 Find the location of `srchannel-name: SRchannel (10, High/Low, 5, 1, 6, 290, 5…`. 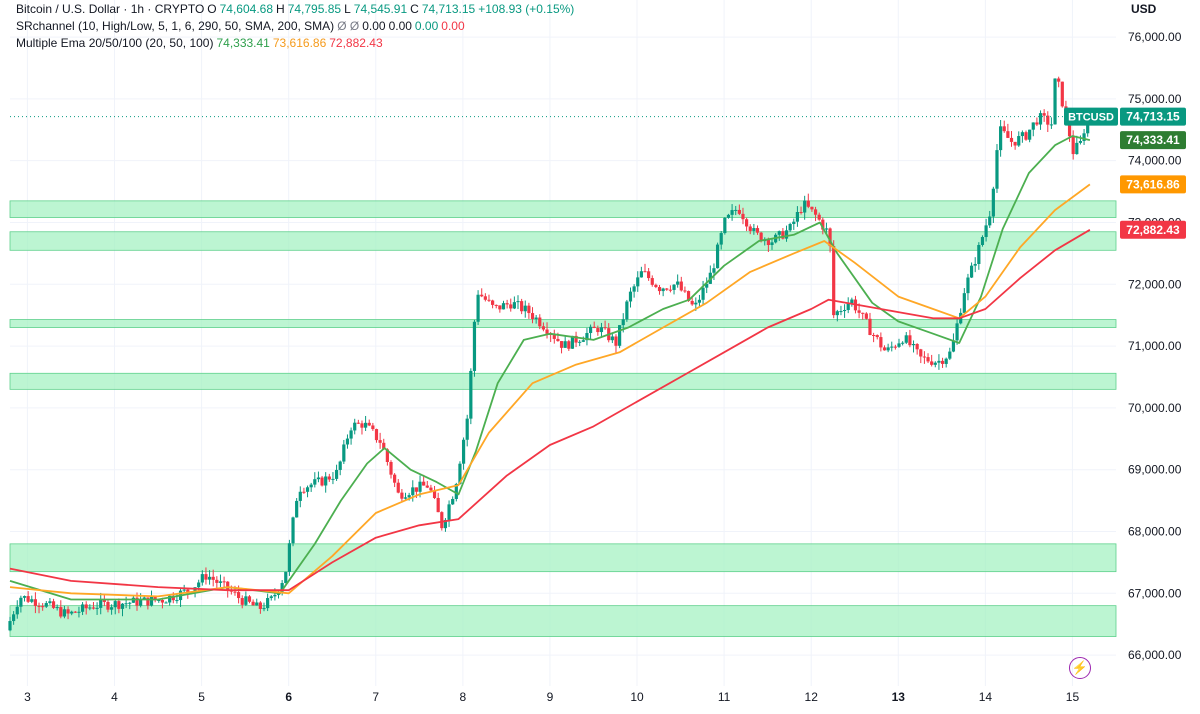

srchannel-name: SRchannel (10, High/Low, 5, 1, 6, 290, 5… is located at coordinates (175, 25).